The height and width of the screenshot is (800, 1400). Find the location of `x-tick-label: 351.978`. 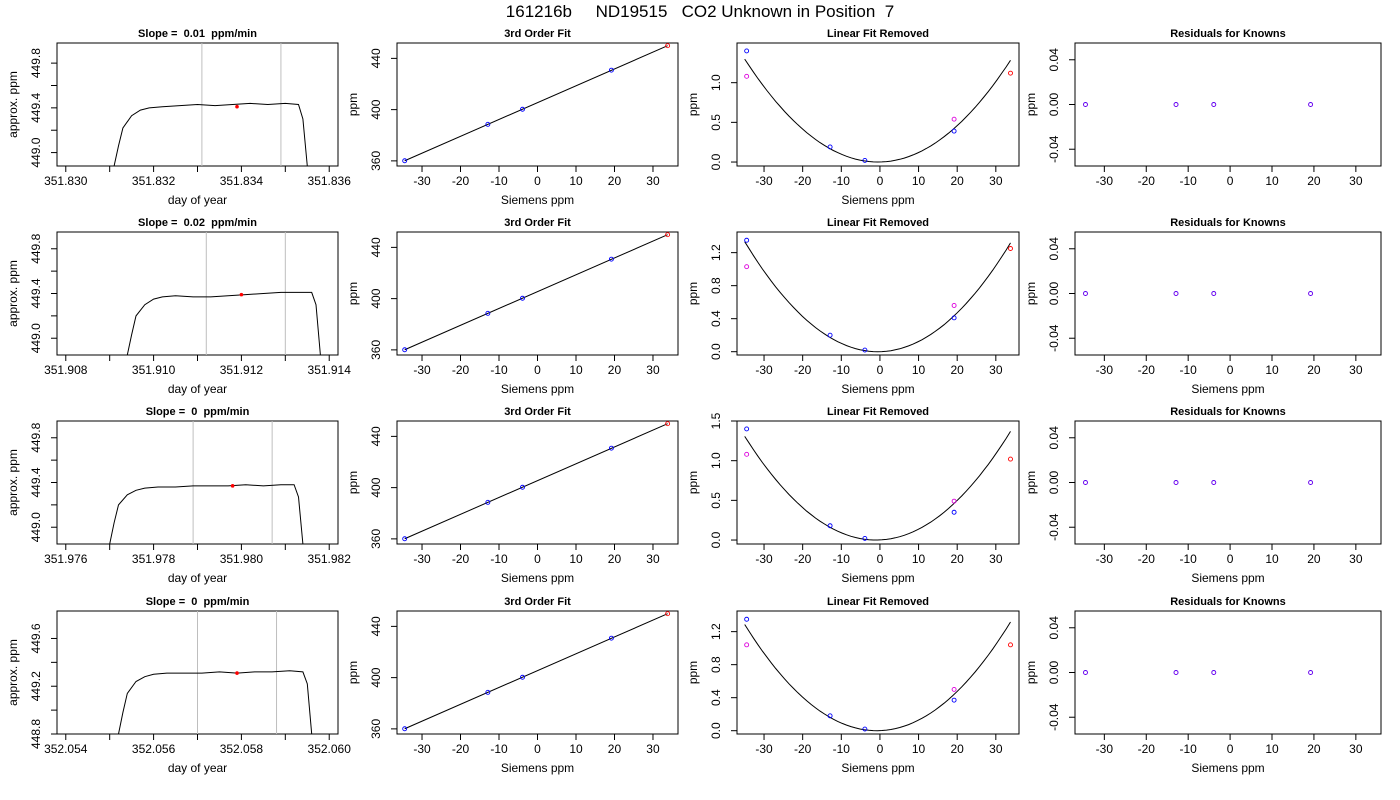

x-tick-label: 351.978 is located at coordinates (154, 559).